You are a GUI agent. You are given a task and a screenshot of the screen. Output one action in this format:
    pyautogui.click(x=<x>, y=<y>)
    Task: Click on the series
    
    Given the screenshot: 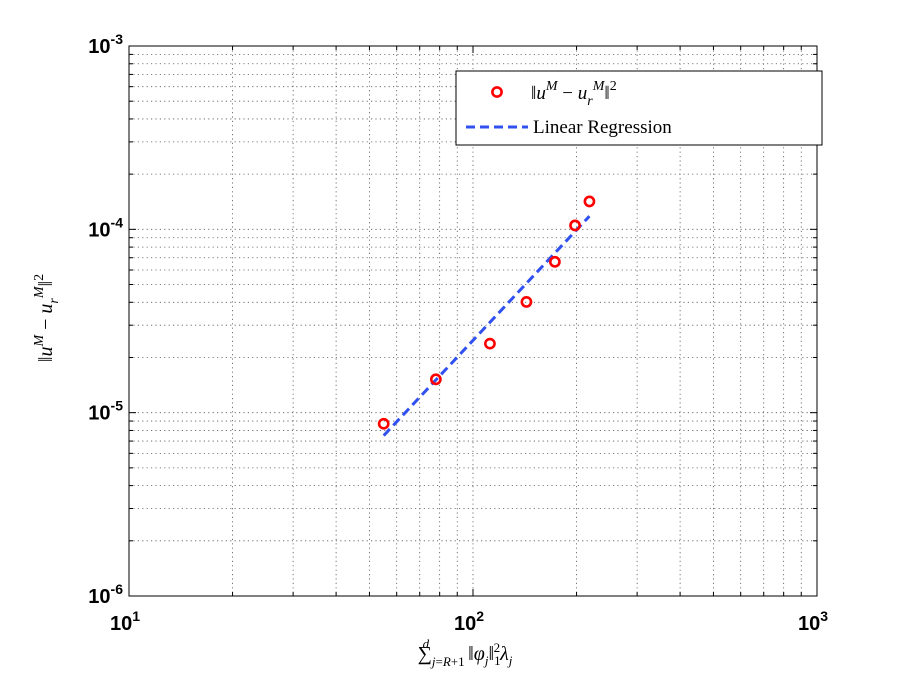 What is the action you would take?
    pyautogui.click(x=486, y=316)
    